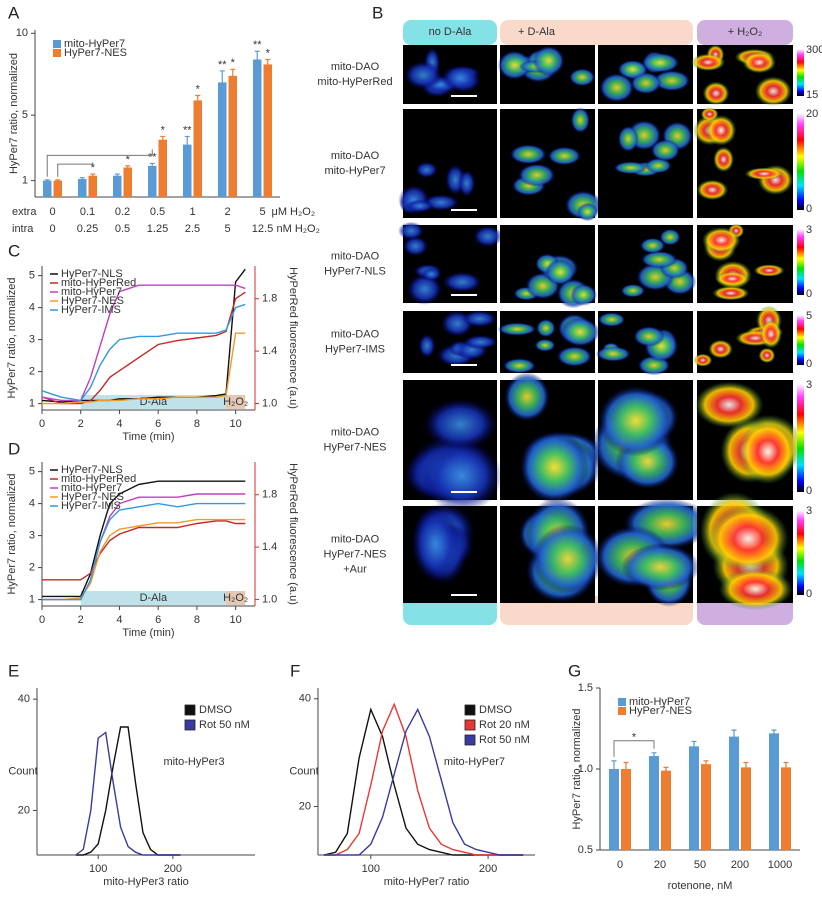 The height and width of the screenshot is (905, 822). What do you see at coordinates (504, 740) in the screenshot?
I see `legend-label: Rot 50 nM` at bounding box center [504, 740].